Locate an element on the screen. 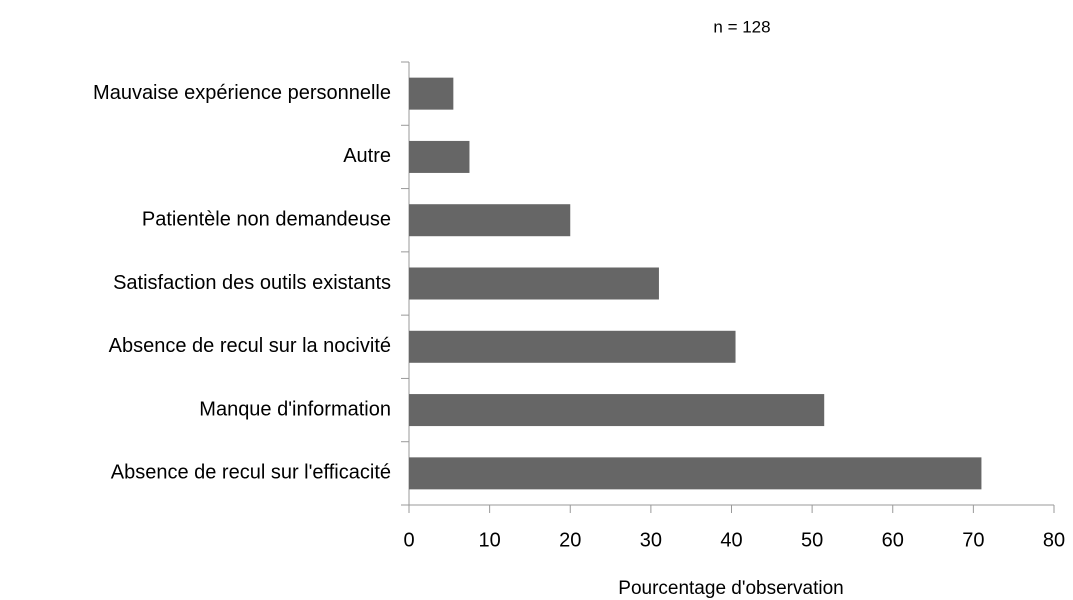 This screenshot has height=600, width=1073. chart-subtitle: n = 128 is located at coordinates (741, 26).